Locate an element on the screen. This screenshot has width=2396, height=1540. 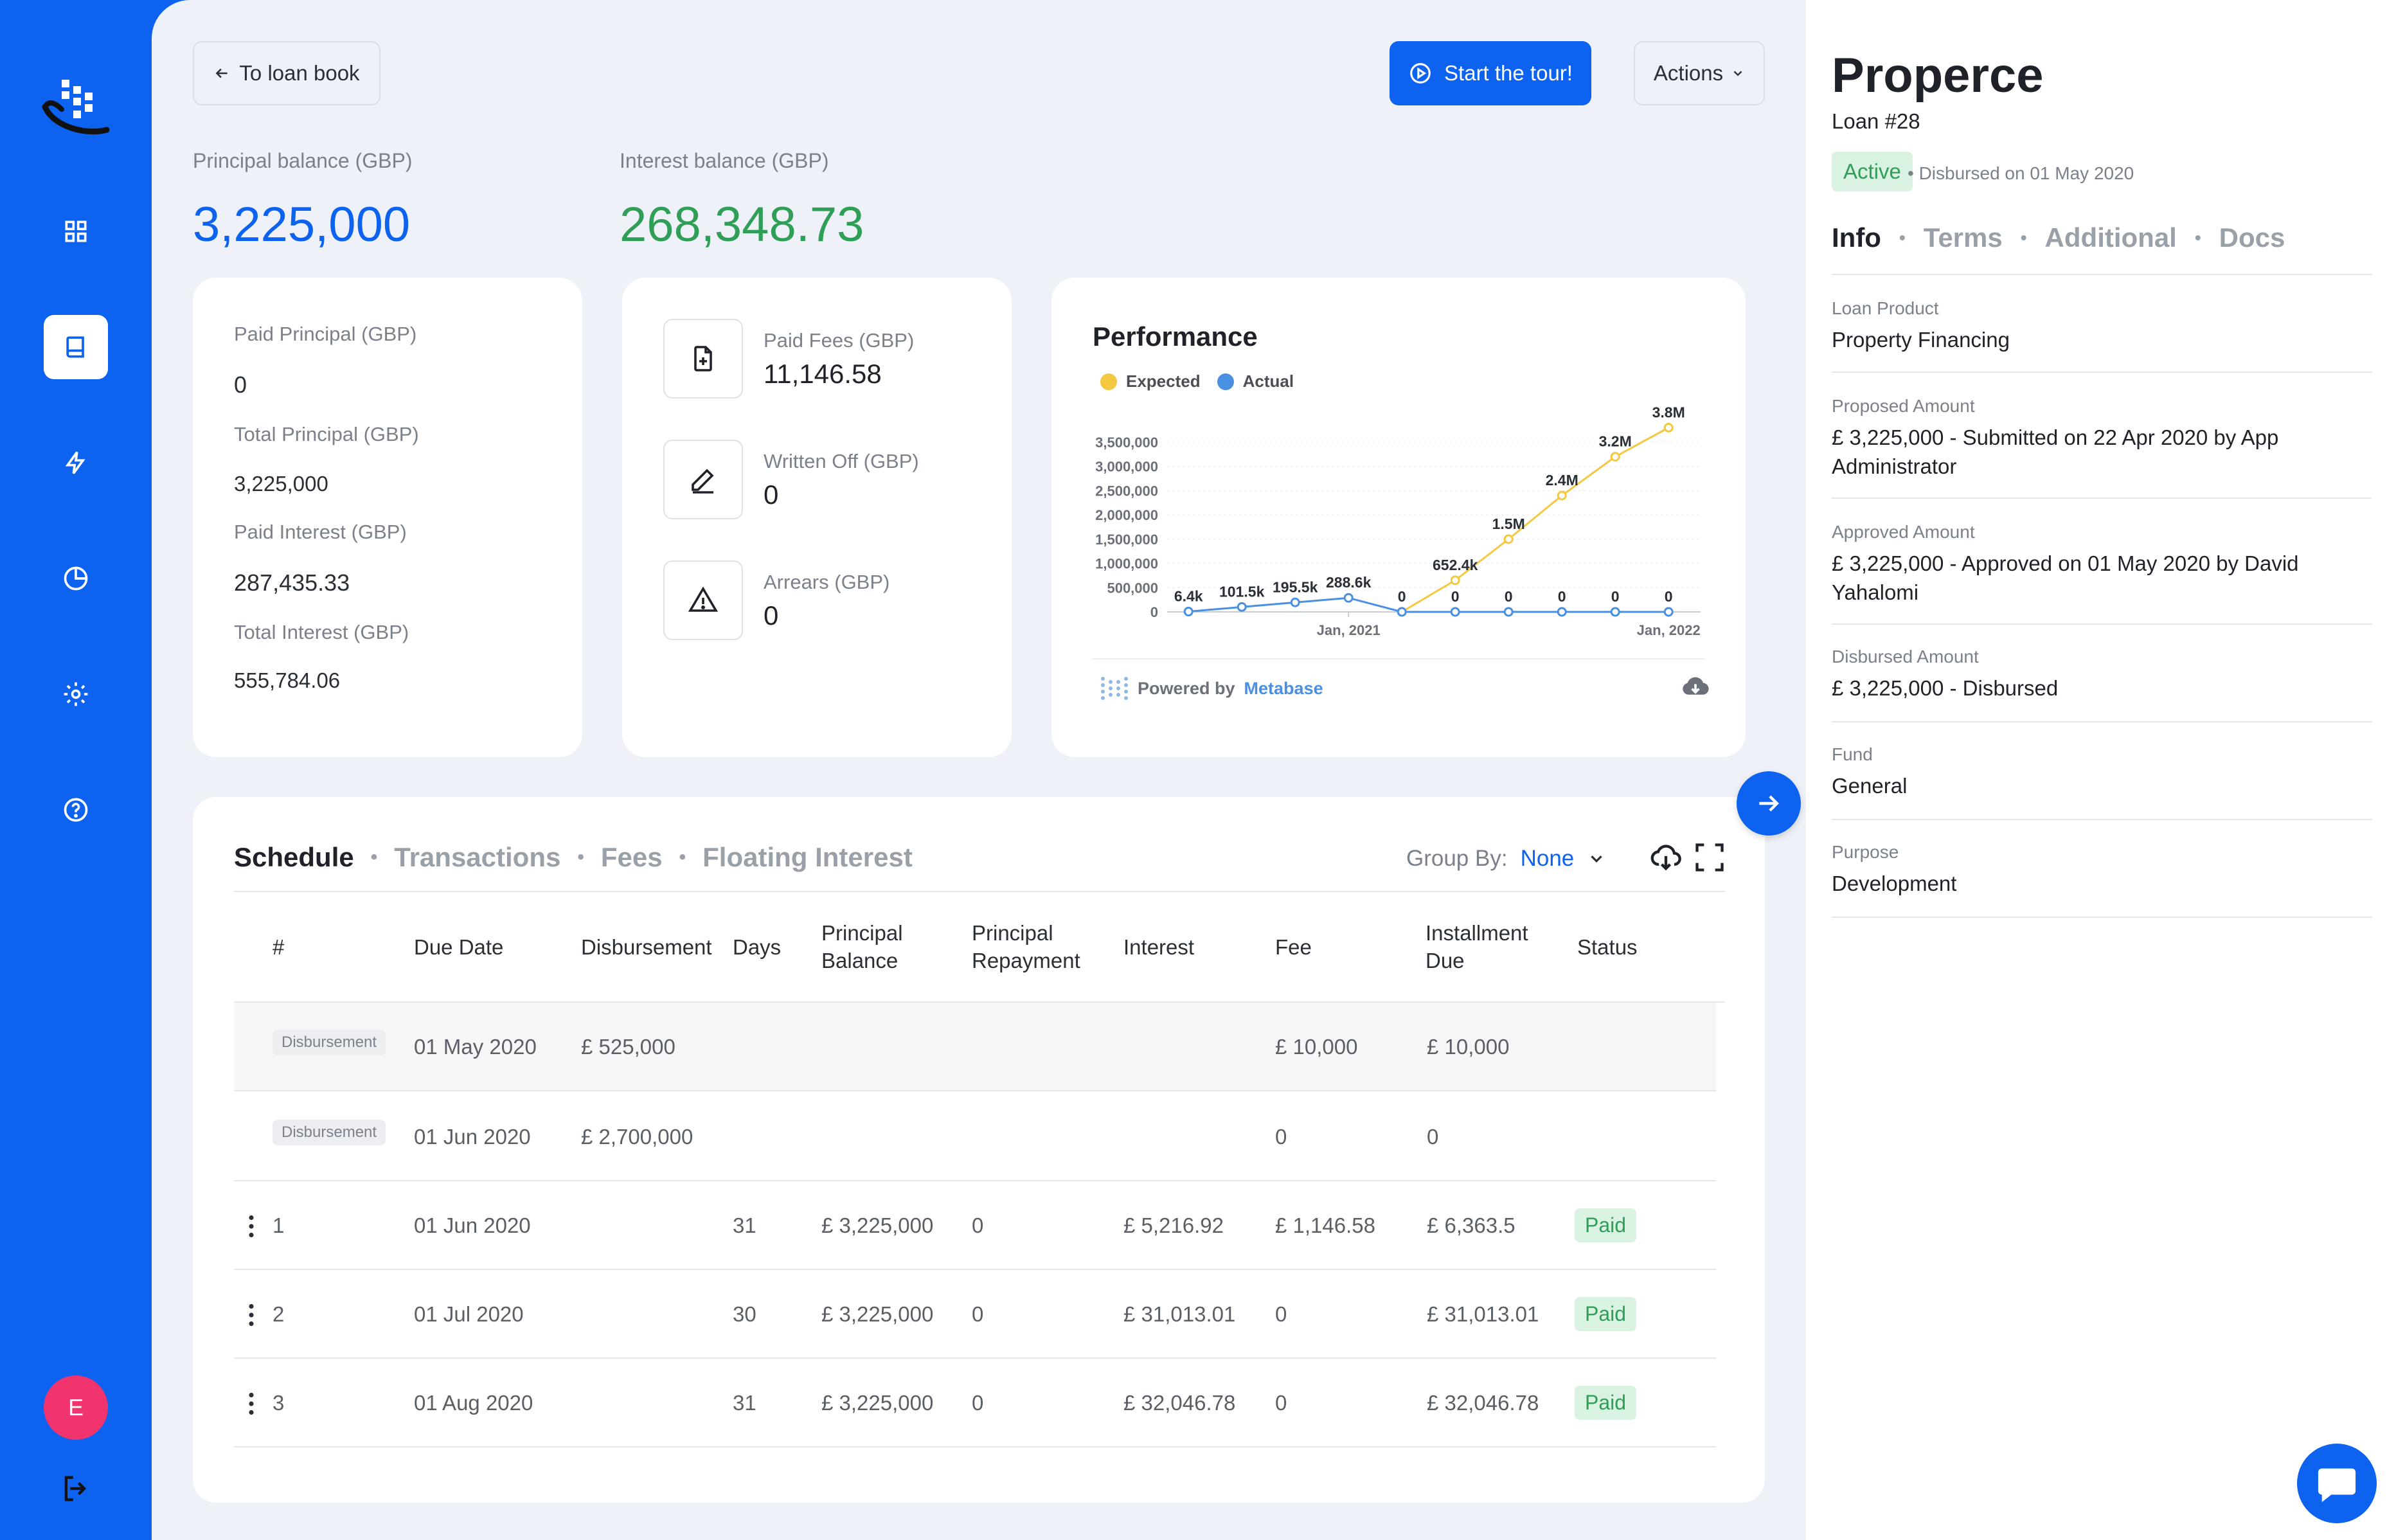
tab-docs: Docs is located at coordinates (2252, 237).